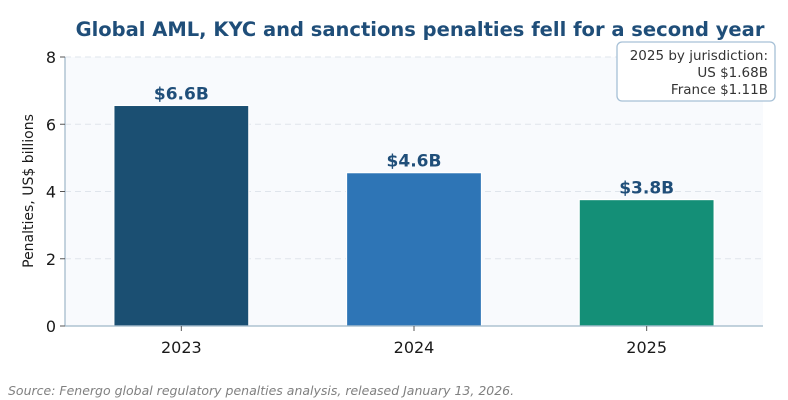 The image size is (788, 400). Describe the element at coordinates (51, 326) in the screenshot. I see `y-tick-label: 0` at that location.